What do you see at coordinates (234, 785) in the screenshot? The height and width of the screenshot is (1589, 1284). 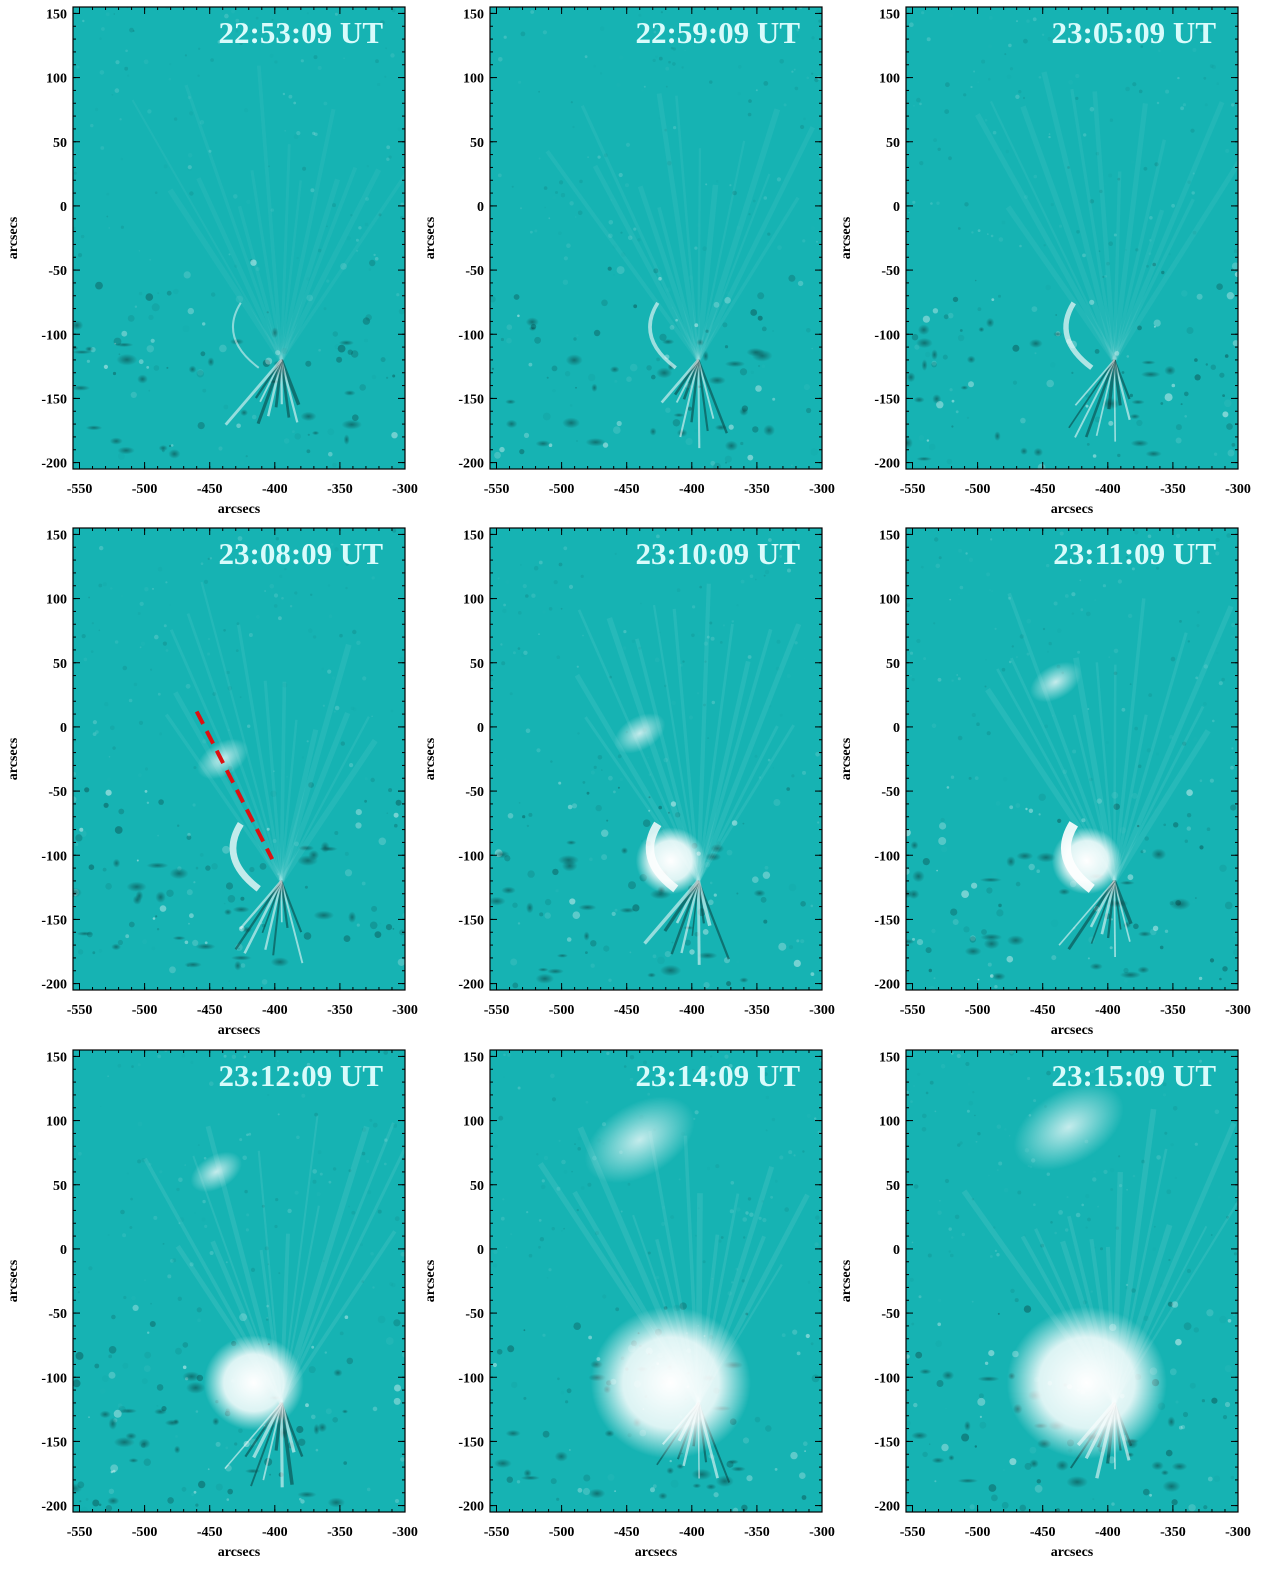 I see `slit-marker` at bounding box center [234, 785].